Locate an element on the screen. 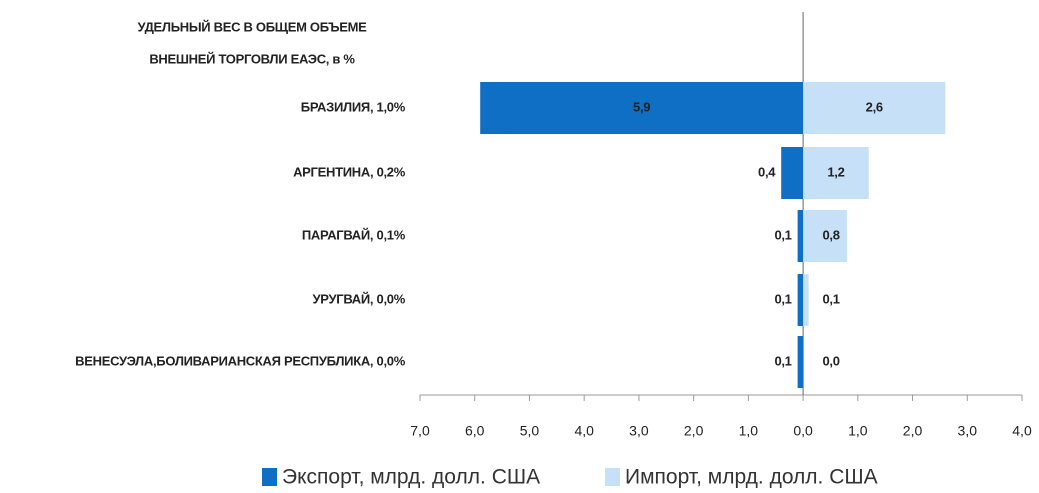  data-label: 0,4 is located at coordinates (767, 171).